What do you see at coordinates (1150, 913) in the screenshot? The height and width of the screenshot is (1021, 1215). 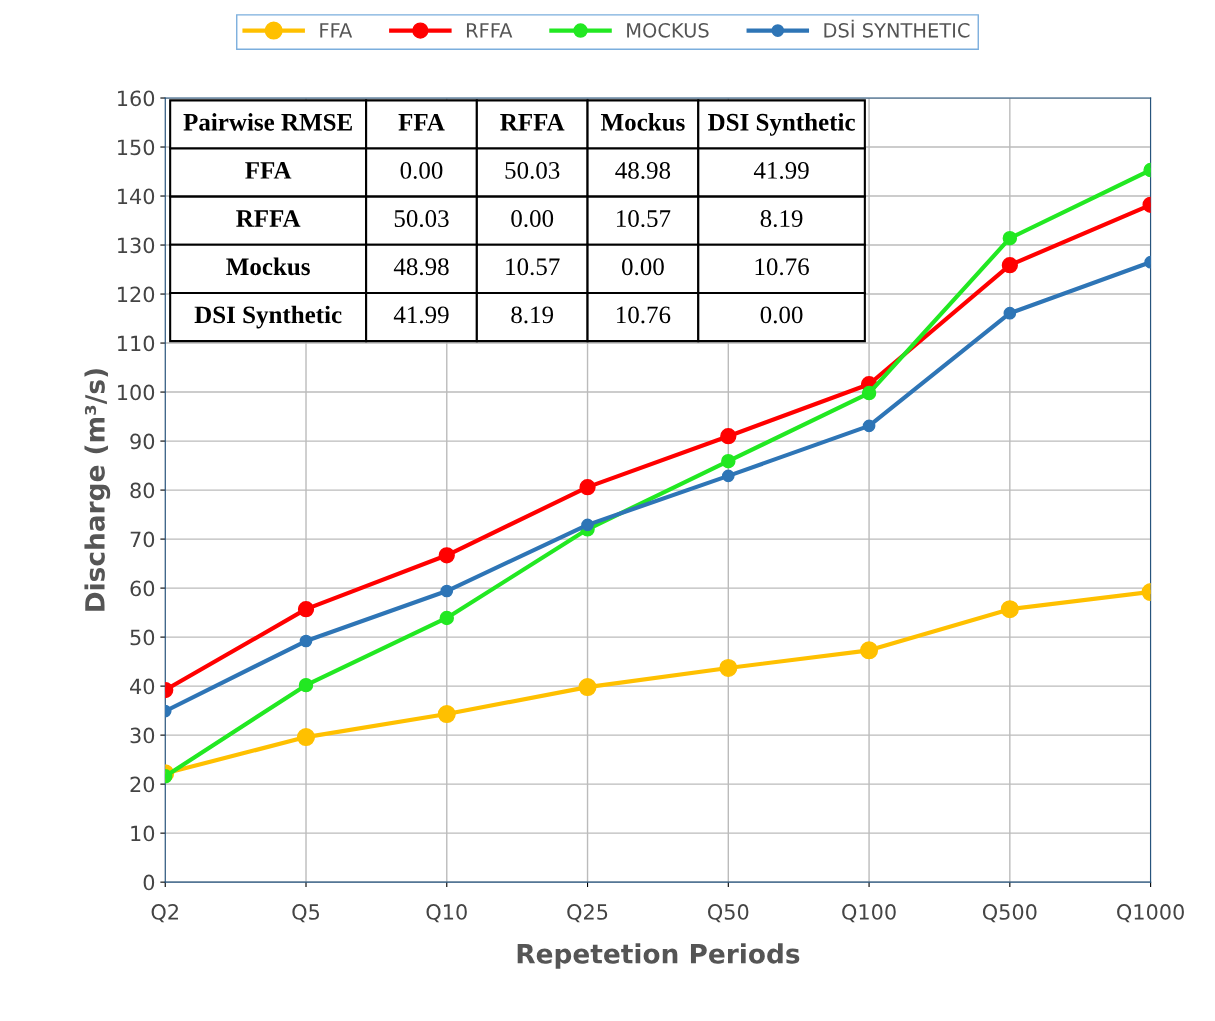 I see `x-tick-label: Q1000` at bounding box center [1150, 913].